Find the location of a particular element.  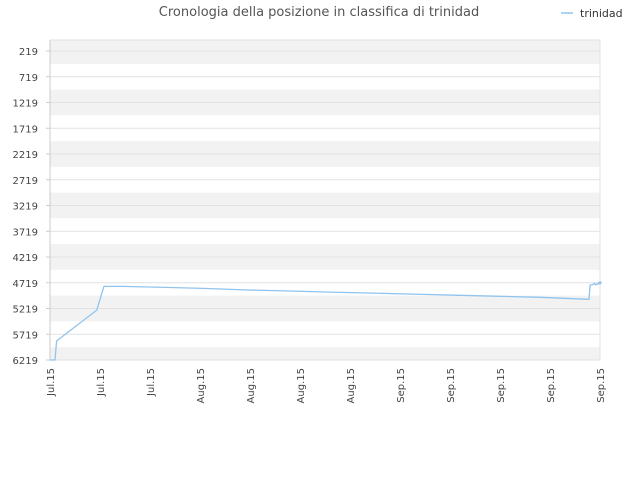

y-tick-label: 219 is located at coordinates (28, 52).